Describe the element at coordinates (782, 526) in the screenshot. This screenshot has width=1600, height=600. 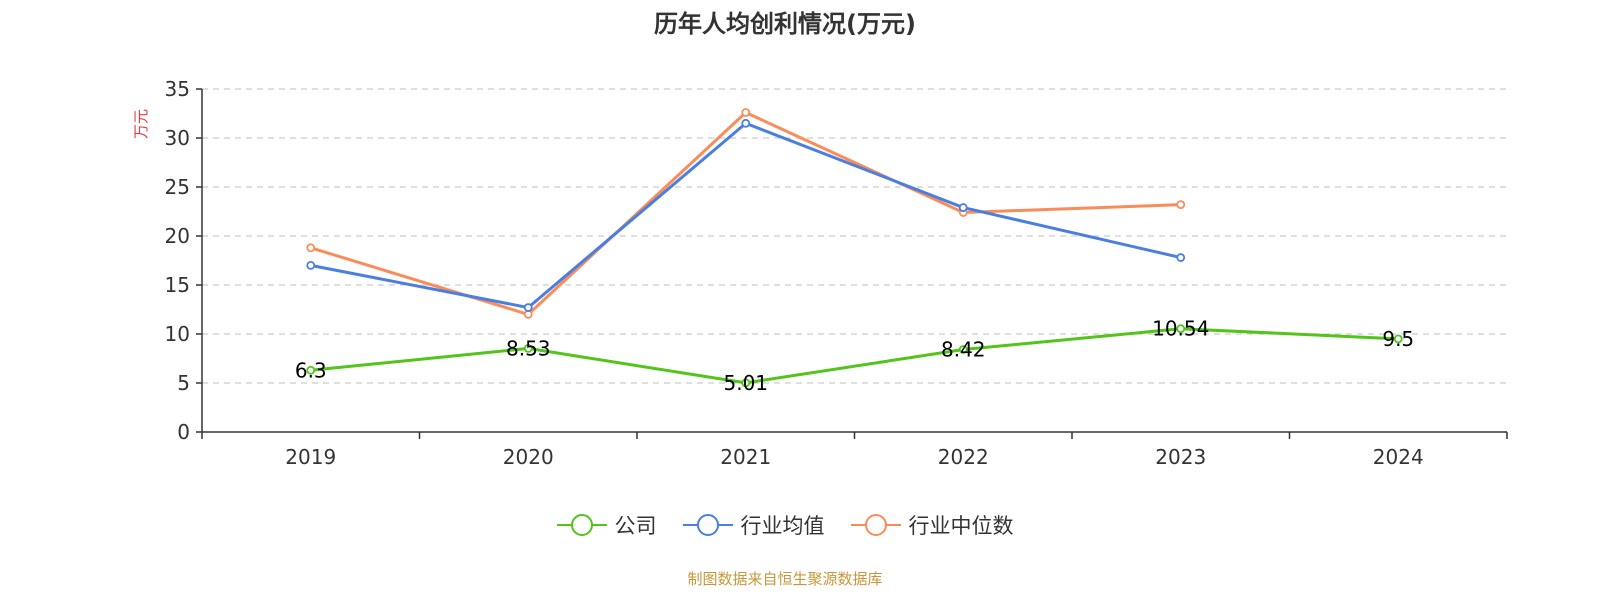
I see `legend-label: 行业均值` at that location.